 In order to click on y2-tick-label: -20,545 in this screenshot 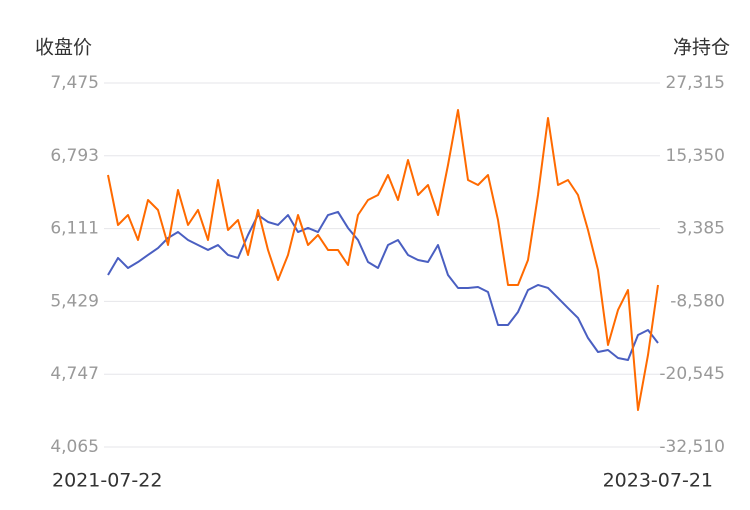, I will do `click(692, 374)`.